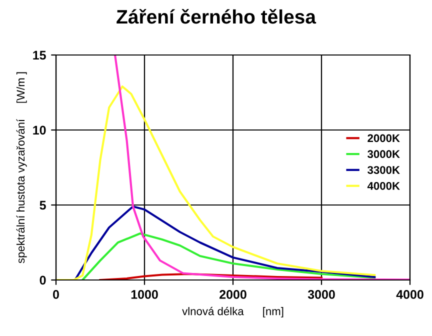 Image resolution: width=432 pixels, height=336 pixels. Describe the element at coordinates (233, 312) in the screenshot. I see `x-axis-title: vlnová délka [nm]` at that location.